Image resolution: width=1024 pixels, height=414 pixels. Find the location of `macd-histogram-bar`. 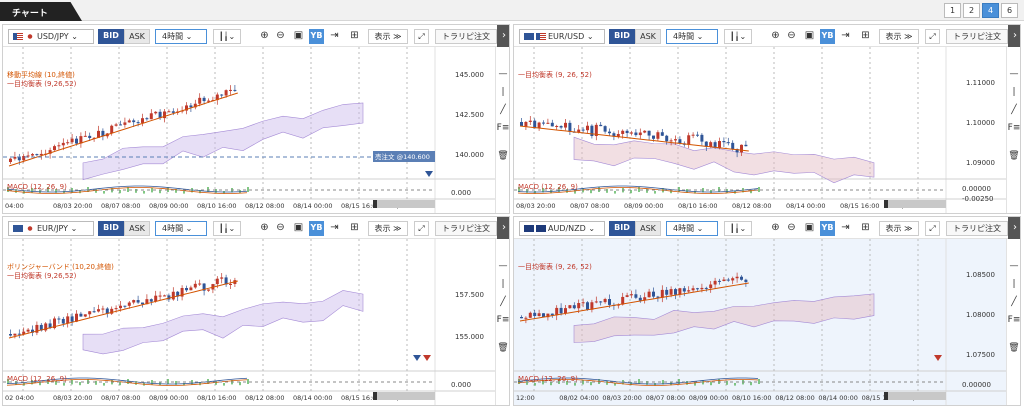

macd-histogram-bar is located at coordinates (216, 191).